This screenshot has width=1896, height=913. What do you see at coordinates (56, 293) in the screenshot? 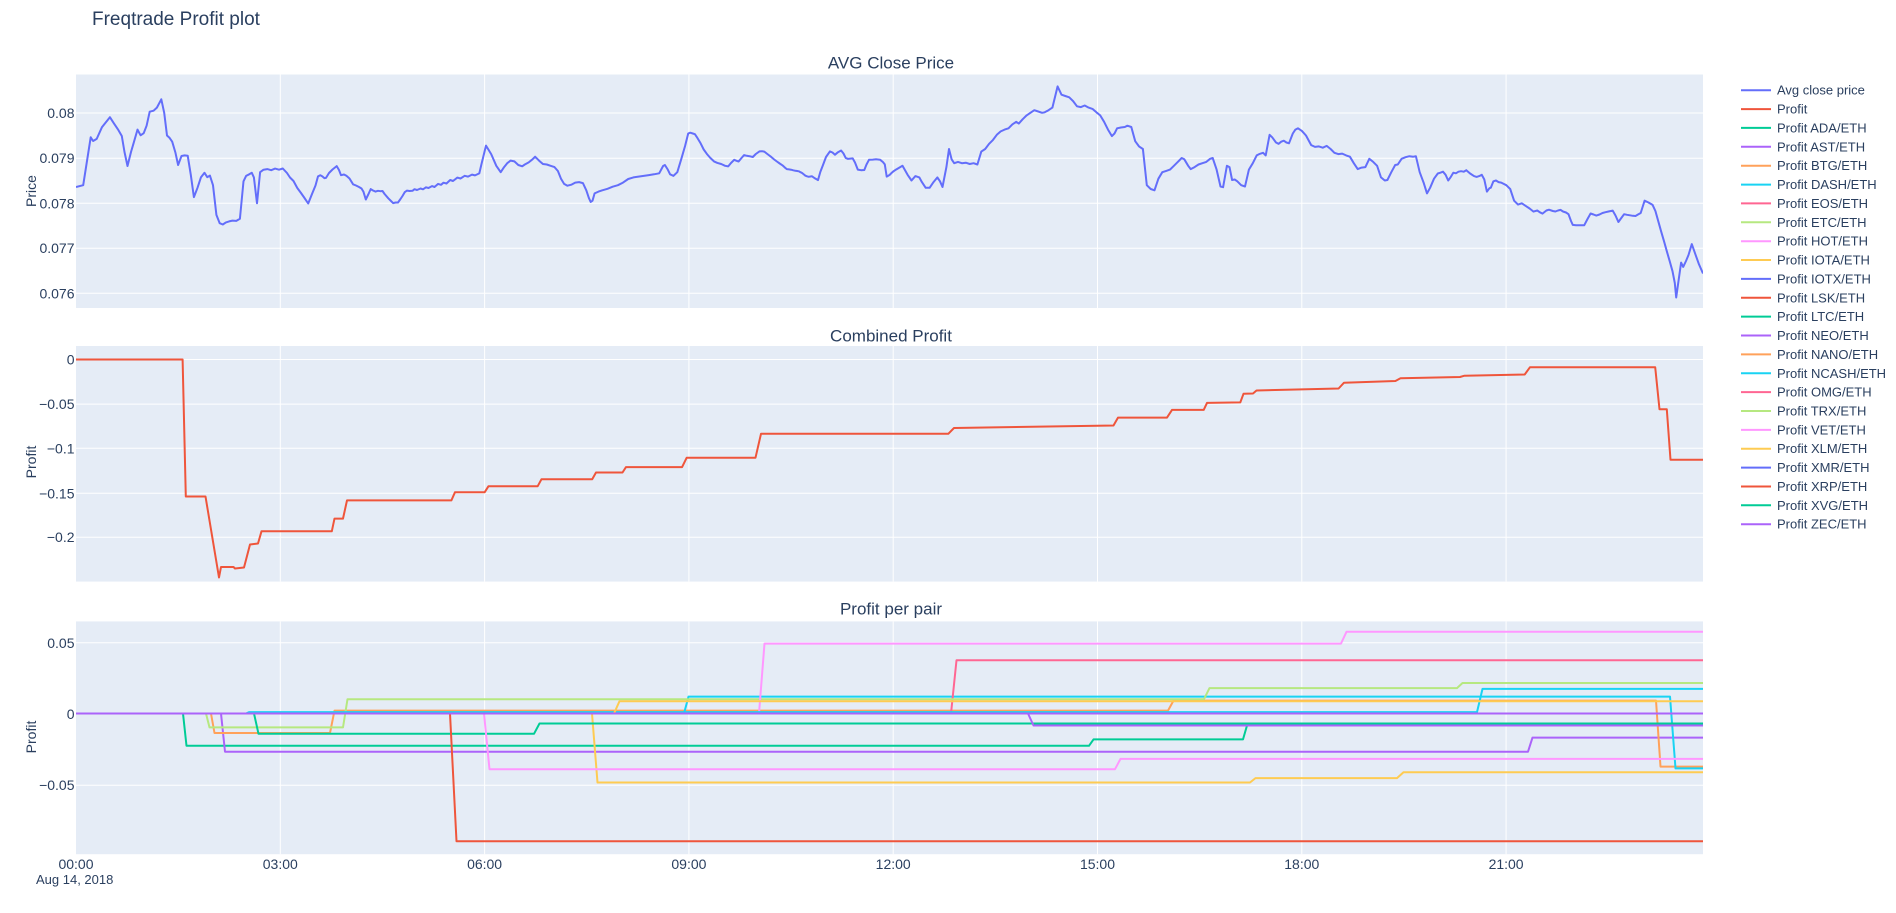
I see `svg-text: 0.076` at bounding box center [56, 293].